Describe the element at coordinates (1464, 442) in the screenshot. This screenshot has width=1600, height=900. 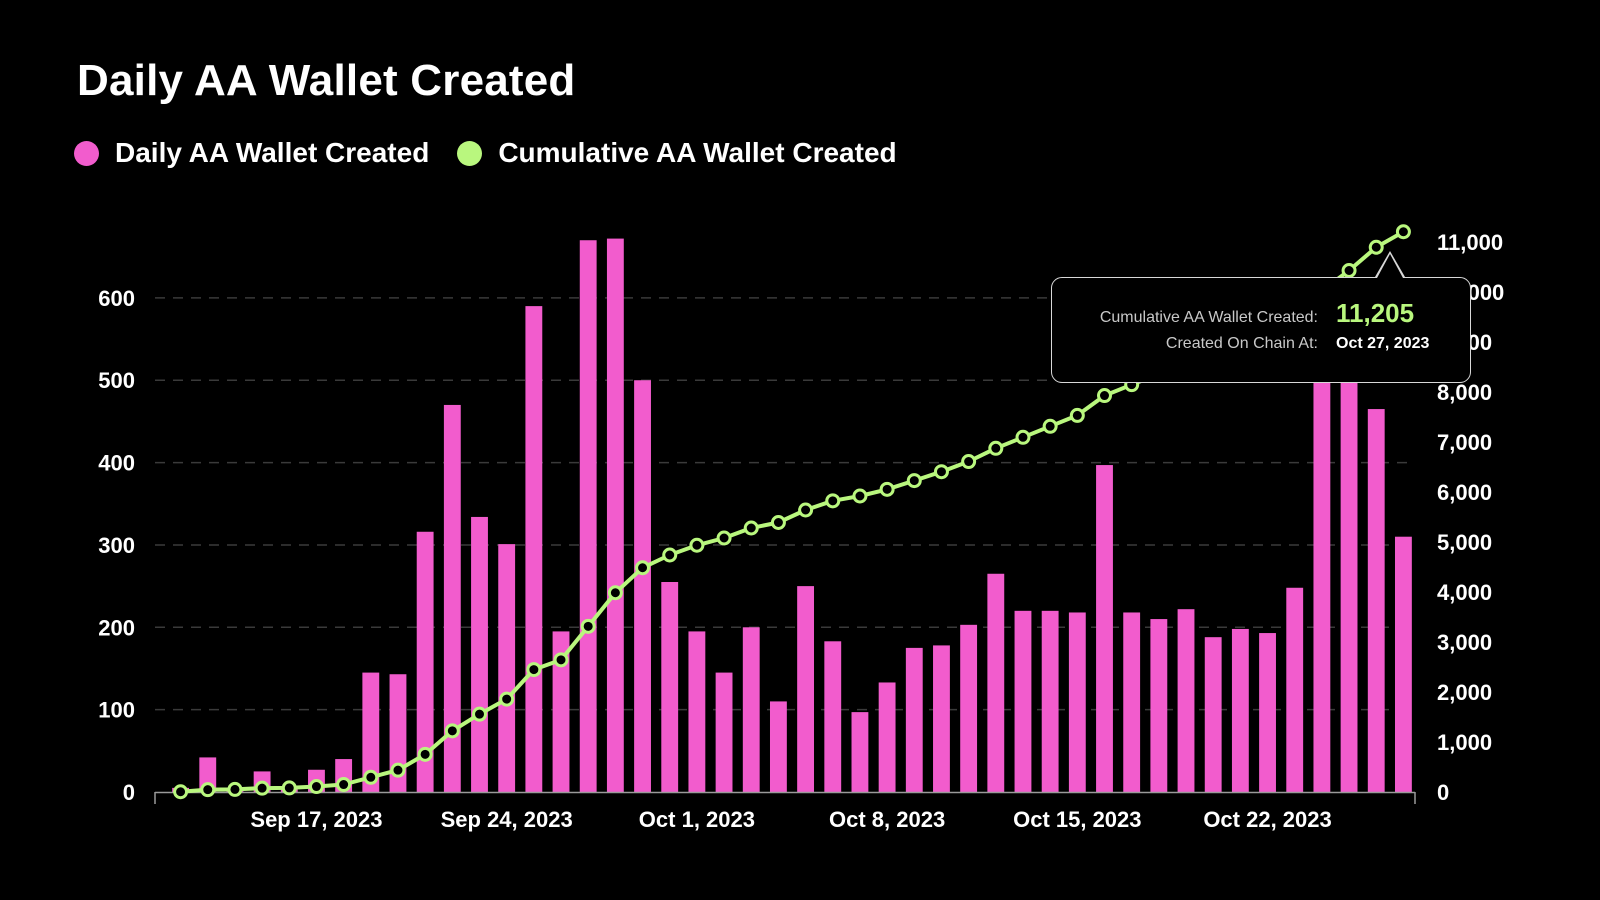
I see `y-right-tick-label: 7,000` at that location.